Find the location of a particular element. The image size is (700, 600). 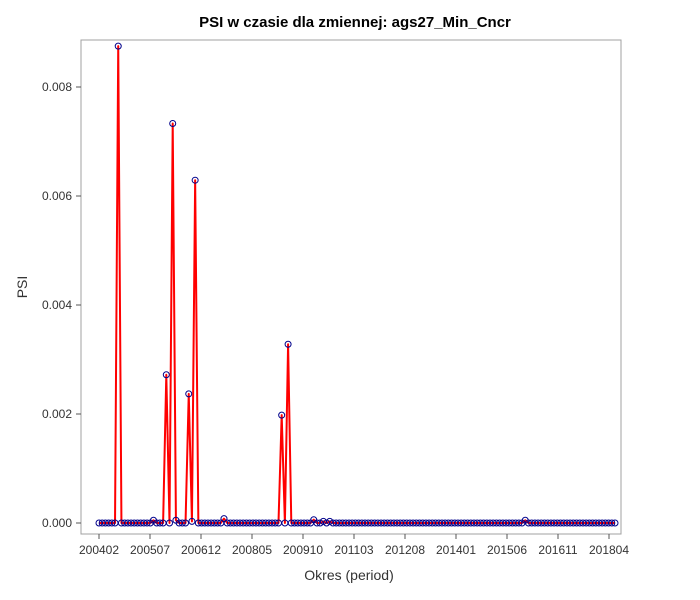

x-tick-label: 200507 is located at coordinates (150, 550).